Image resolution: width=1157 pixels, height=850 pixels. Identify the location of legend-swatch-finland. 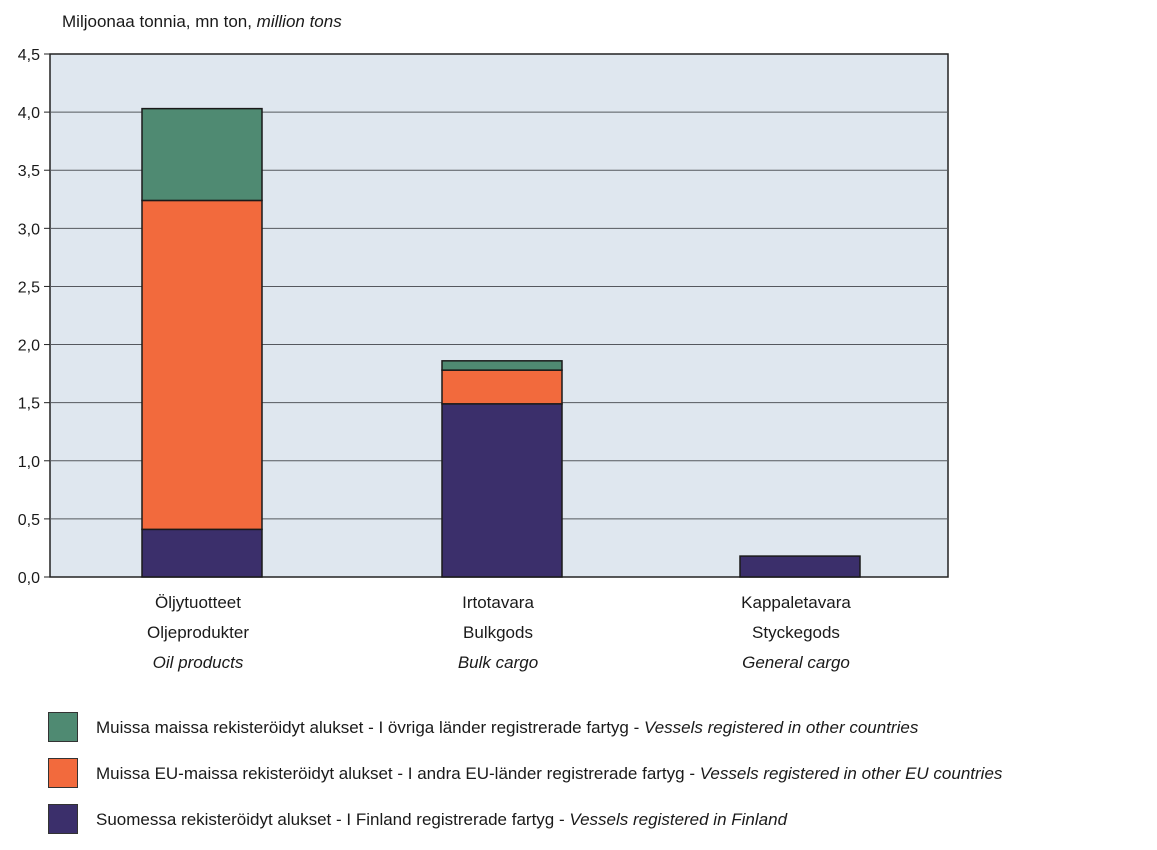
(63, 819).